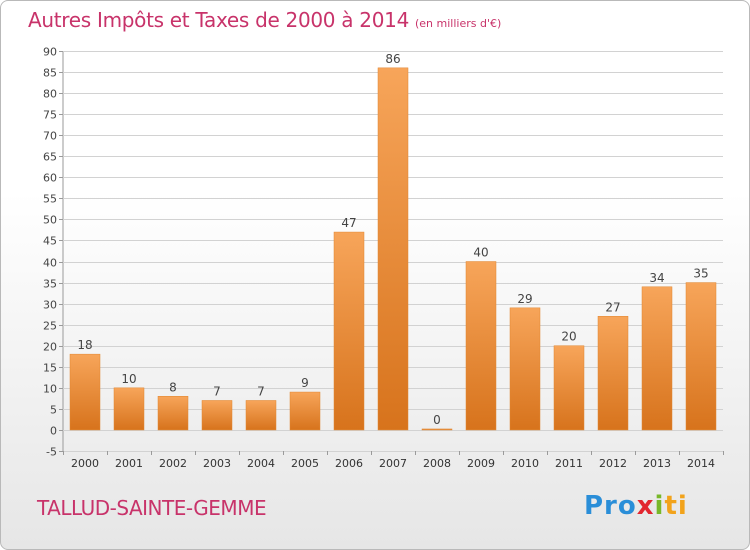 This screenshot has width=750, height=550. I want to click on x-tick-label: 2008, so click(437, 463).